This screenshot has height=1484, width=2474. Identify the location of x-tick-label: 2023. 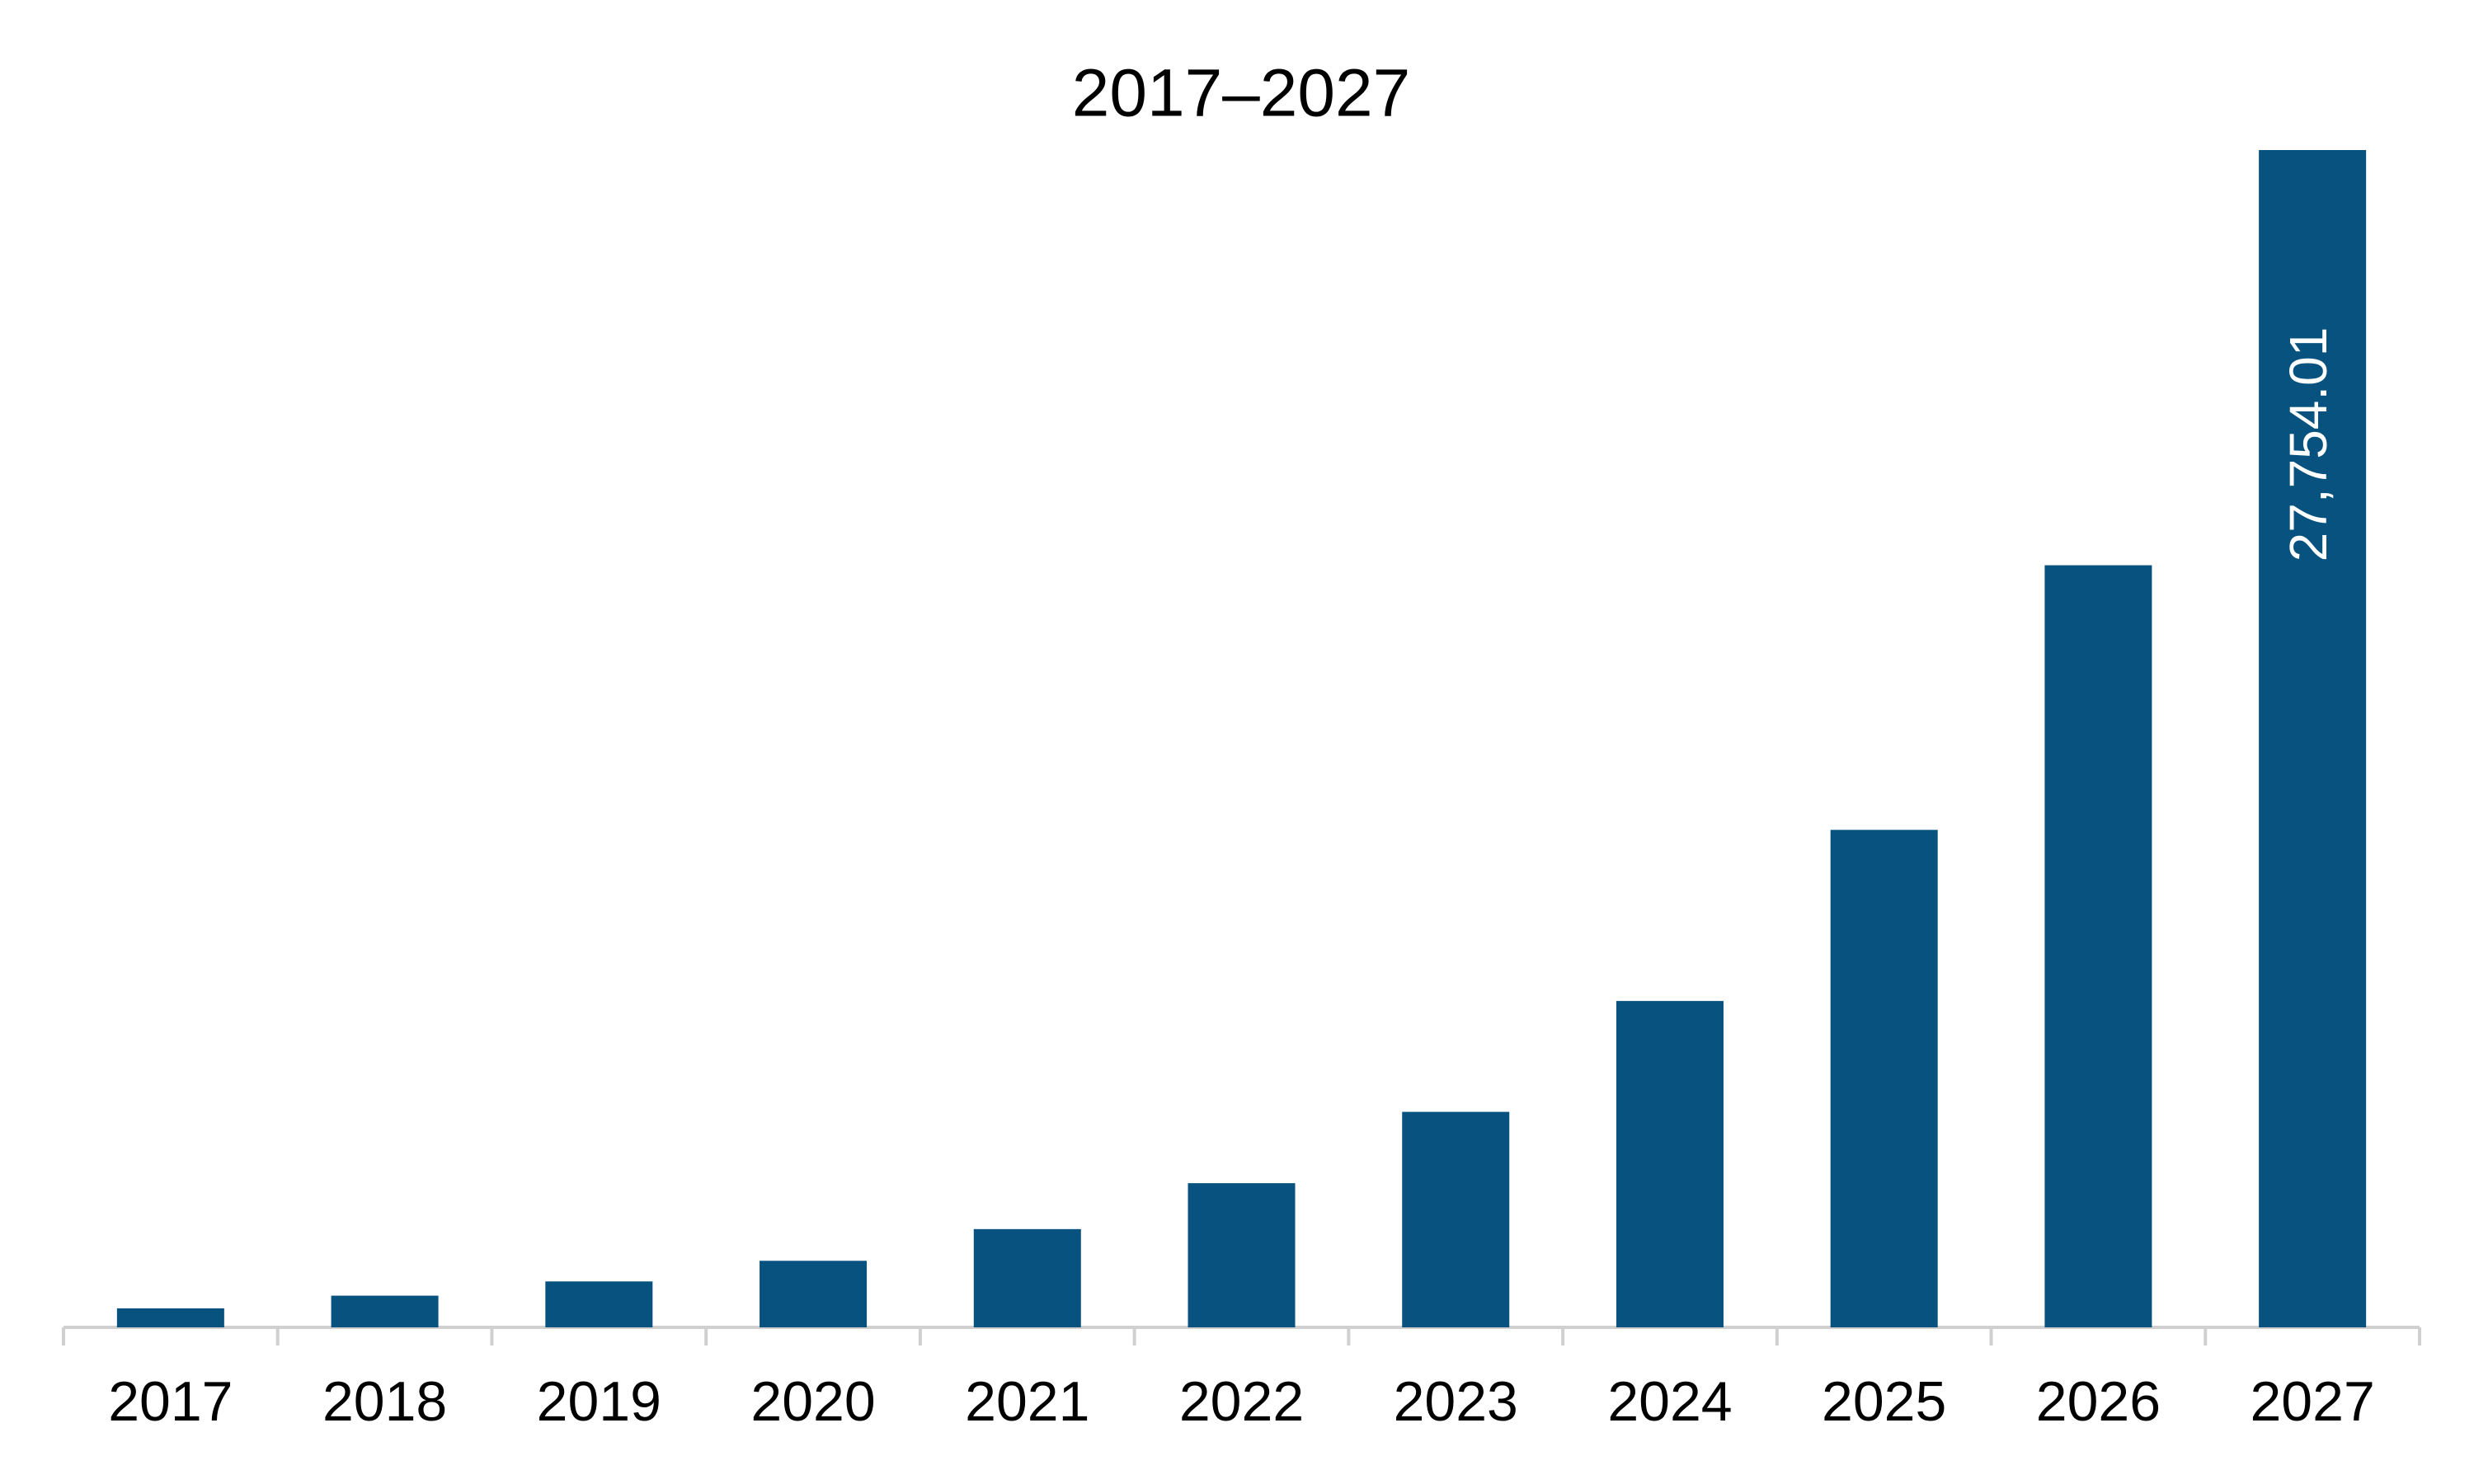
(1456, 1401).